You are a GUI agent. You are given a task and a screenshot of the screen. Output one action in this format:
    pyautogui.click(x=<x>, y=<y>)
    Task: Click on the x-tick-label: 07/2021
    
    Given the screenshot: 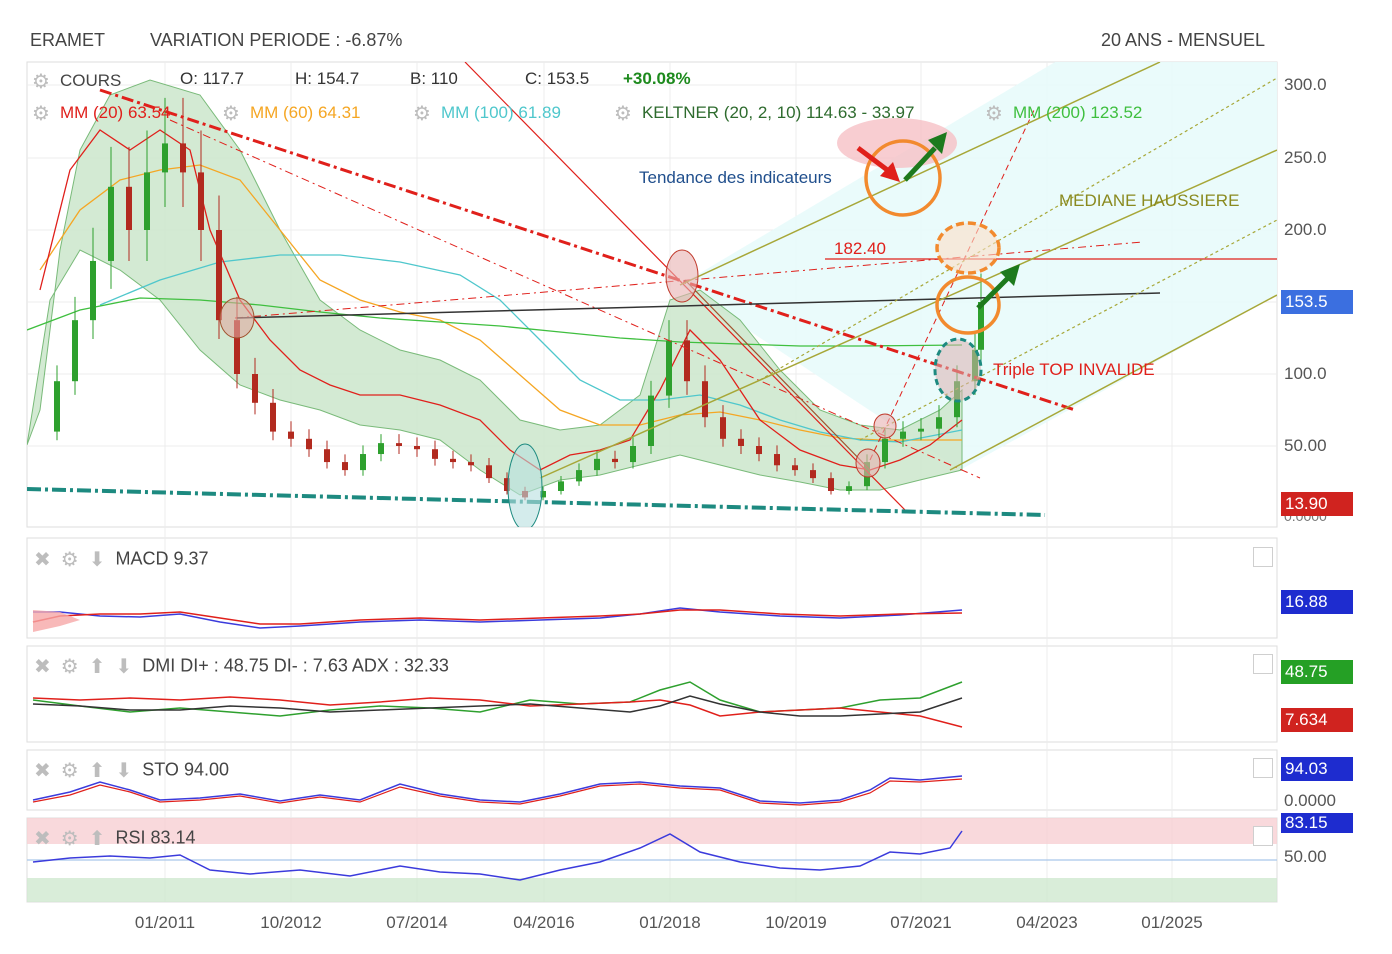 What is the action you would take?
    pyautogui.click(x=921, y=922)
    